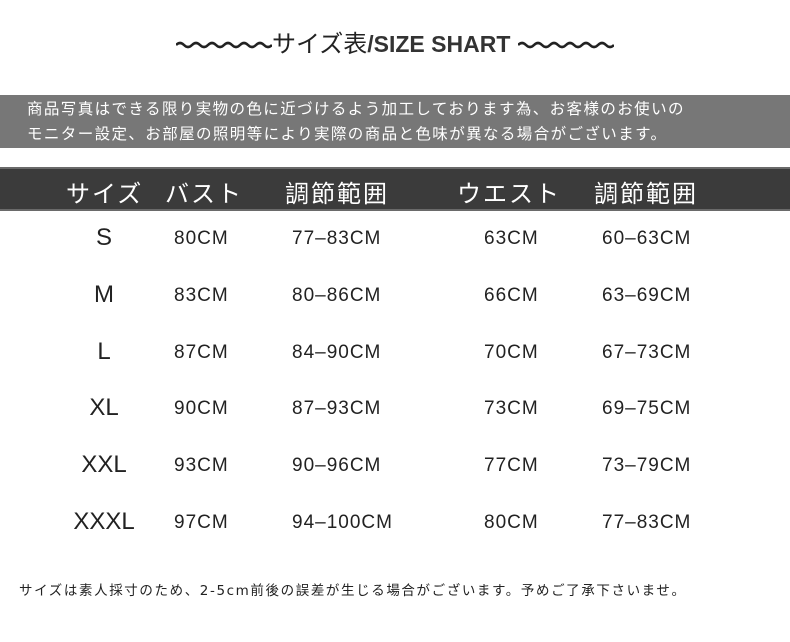 The height and width of the screenshot is (642, 790). I want to click on cell-bust-range: 77–83CM, so click(337, 238).